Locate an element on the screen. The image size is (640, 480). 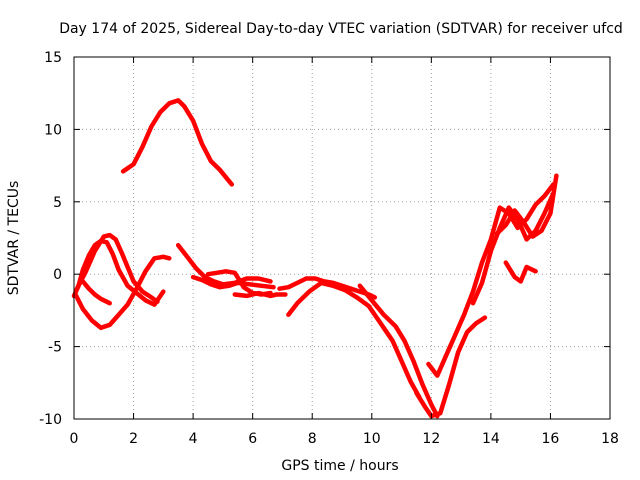
y-tick-label: 0 is located at coordinates (57, 275).